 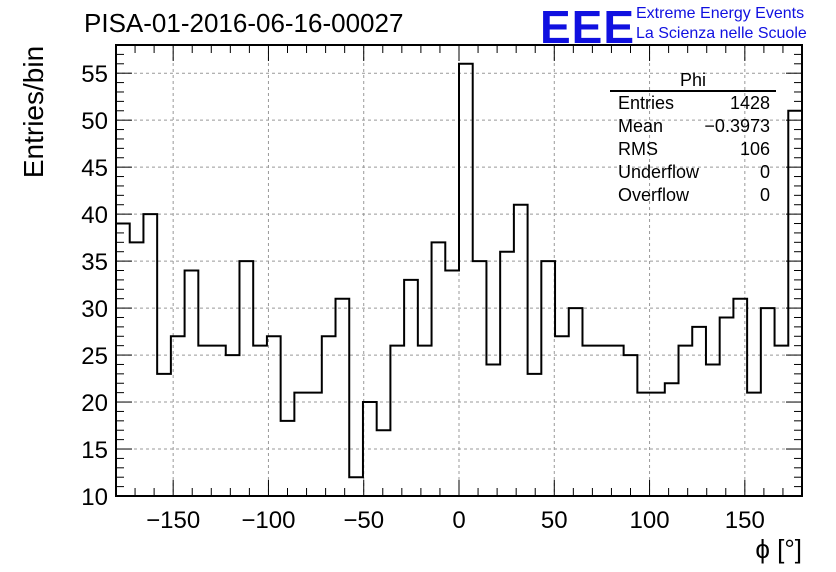 I want to click on stats-label: Entries, so click(x=646, y=103).